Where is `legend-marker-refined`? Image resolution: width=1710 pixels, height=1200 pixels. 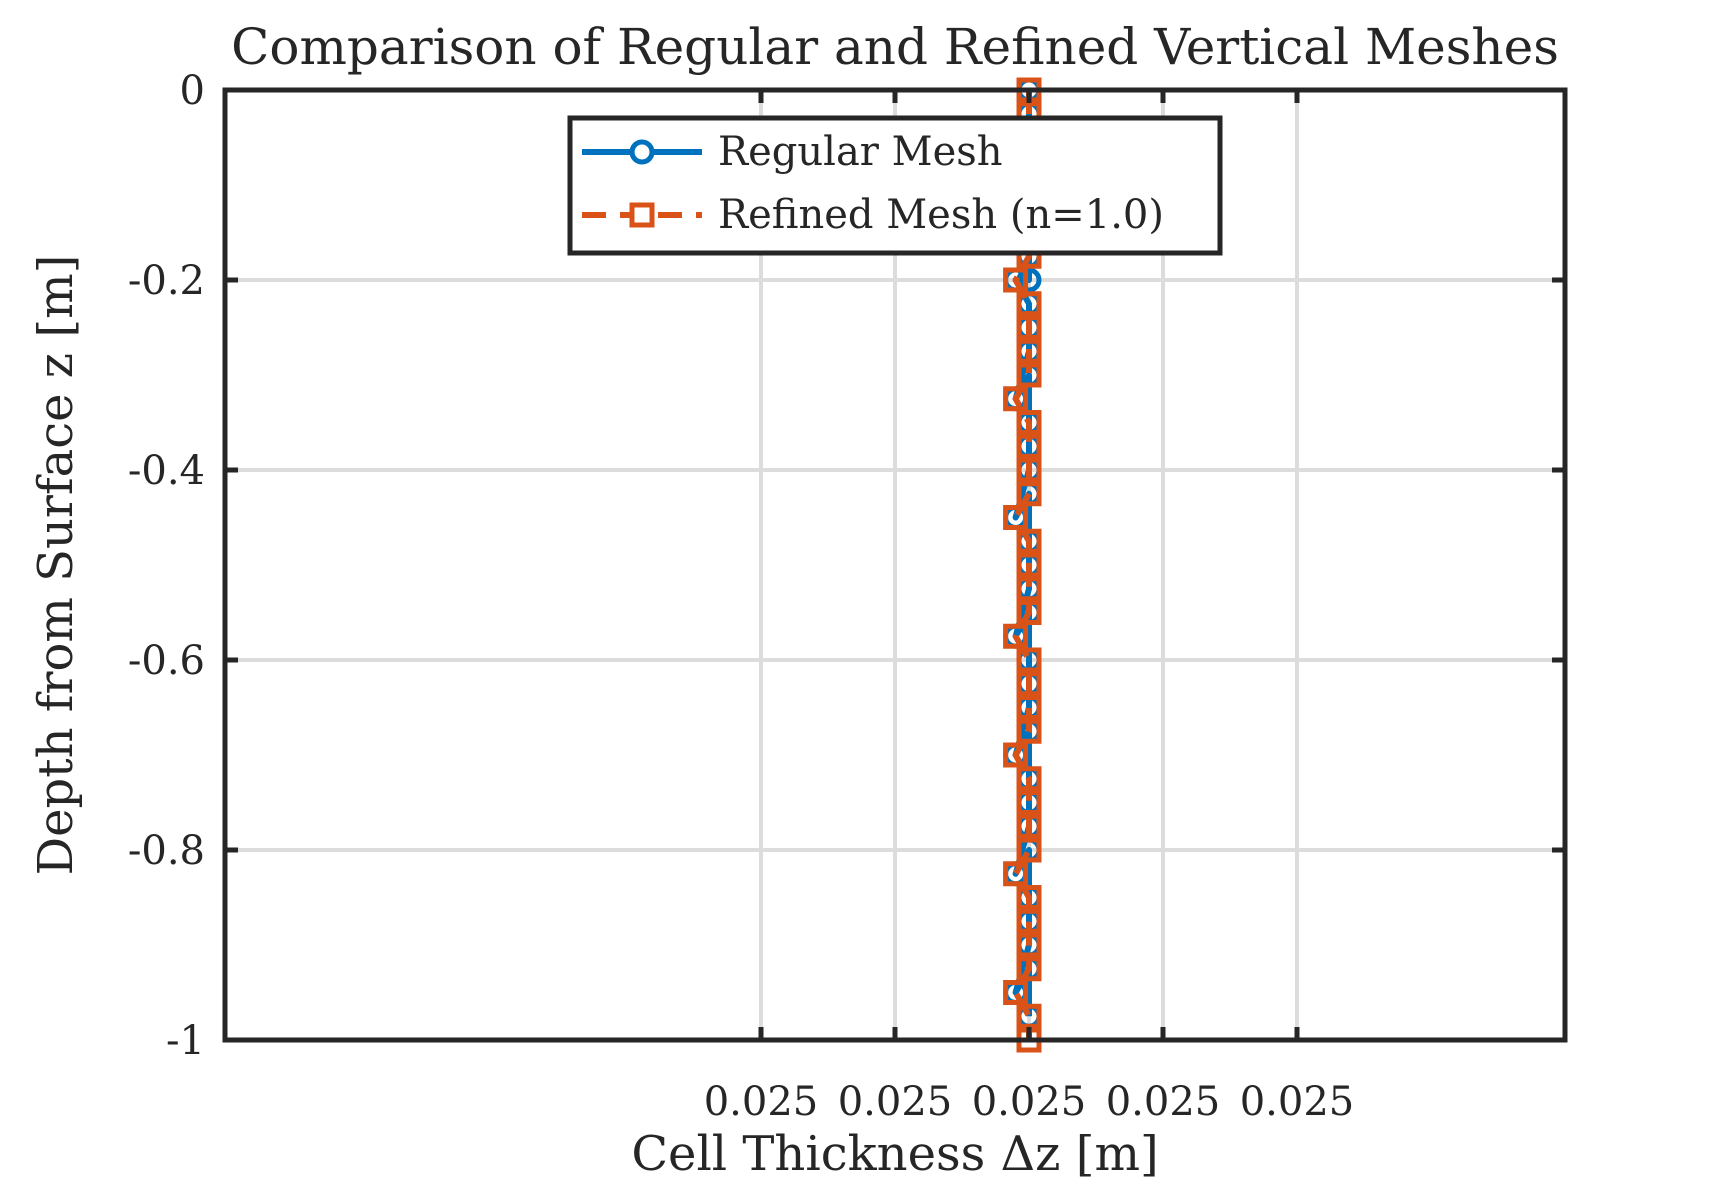
legend-marker-refined is located at coordinates (642, 215).